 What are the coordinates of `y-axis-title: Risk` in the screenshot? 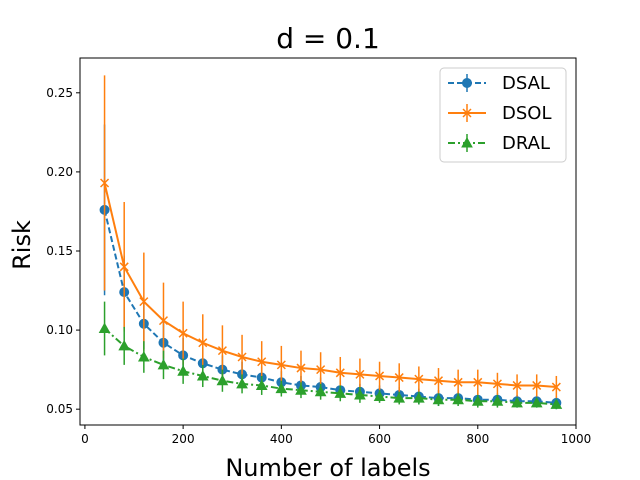 It's located at (22, 245).